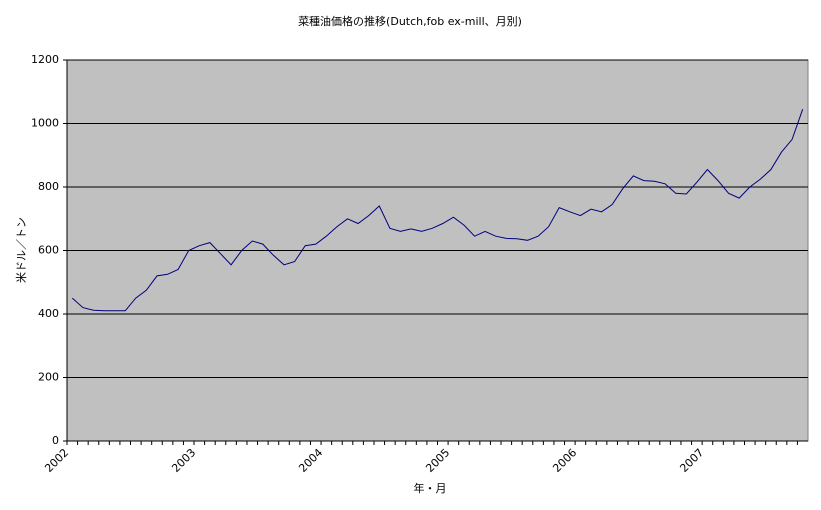 The width and height of the screenshot is (821, 510). I want to click on x-tick-label: 2004, so click(310, 460).